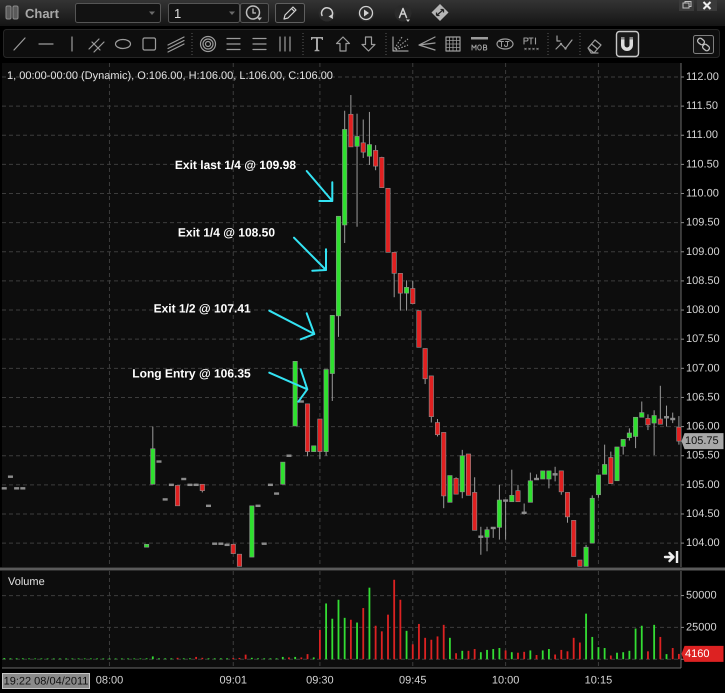 Image resolution: width=725 pixels, height=693 pixels. I want to click on y-tick-label: 111.50, so click(702, 106).